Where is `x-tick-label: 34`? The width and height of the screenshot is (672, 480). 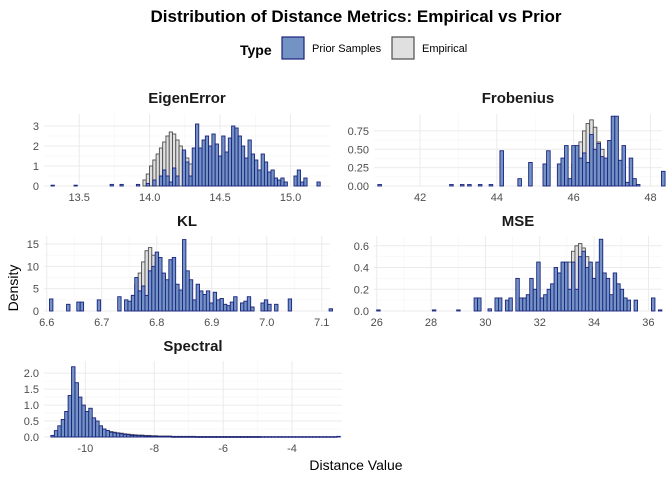 x-tick-label: 34 is located at coordinates (594, 323).